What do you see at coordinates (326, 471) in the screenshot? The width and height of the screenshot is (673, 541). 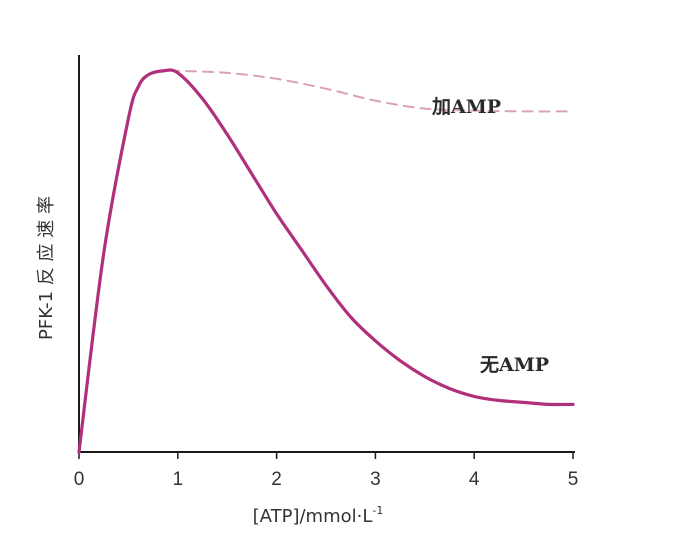 I see `x-ticks: 0 1 2 3 4 5` at bounding box center [326, 471].